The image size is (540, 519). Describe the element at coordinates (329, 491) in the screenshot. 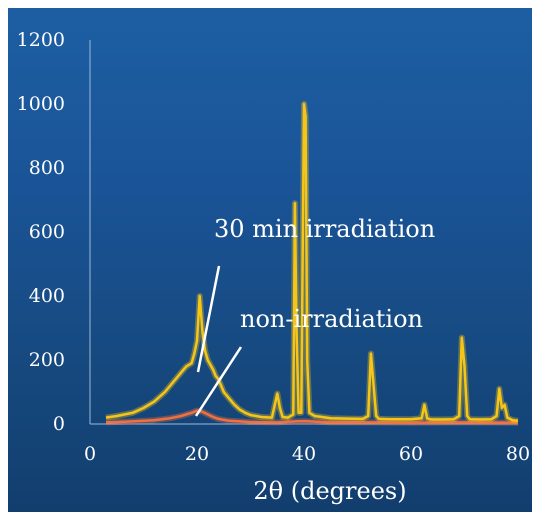

I see `x-axis-title: 2θ (degrees)` at that location.